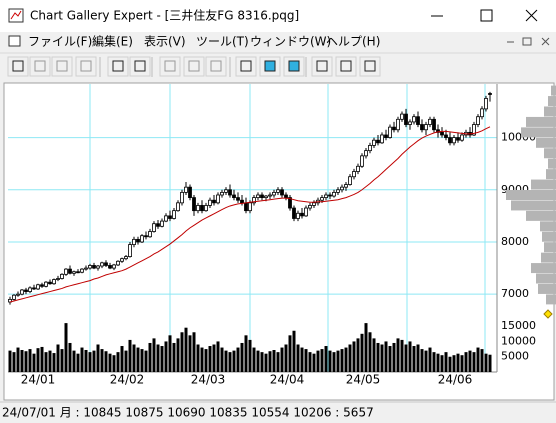 The image size is (556, 423). I want to click on close-button, so click(531, 15).